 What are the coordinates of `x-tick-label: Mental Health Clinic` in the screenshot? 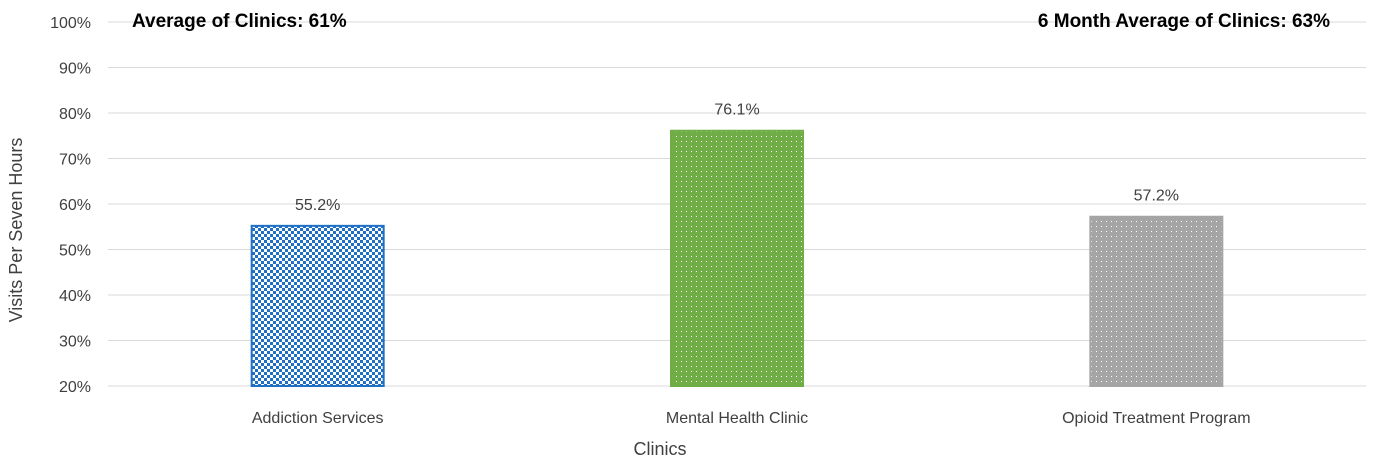 It's located at (737, 418).